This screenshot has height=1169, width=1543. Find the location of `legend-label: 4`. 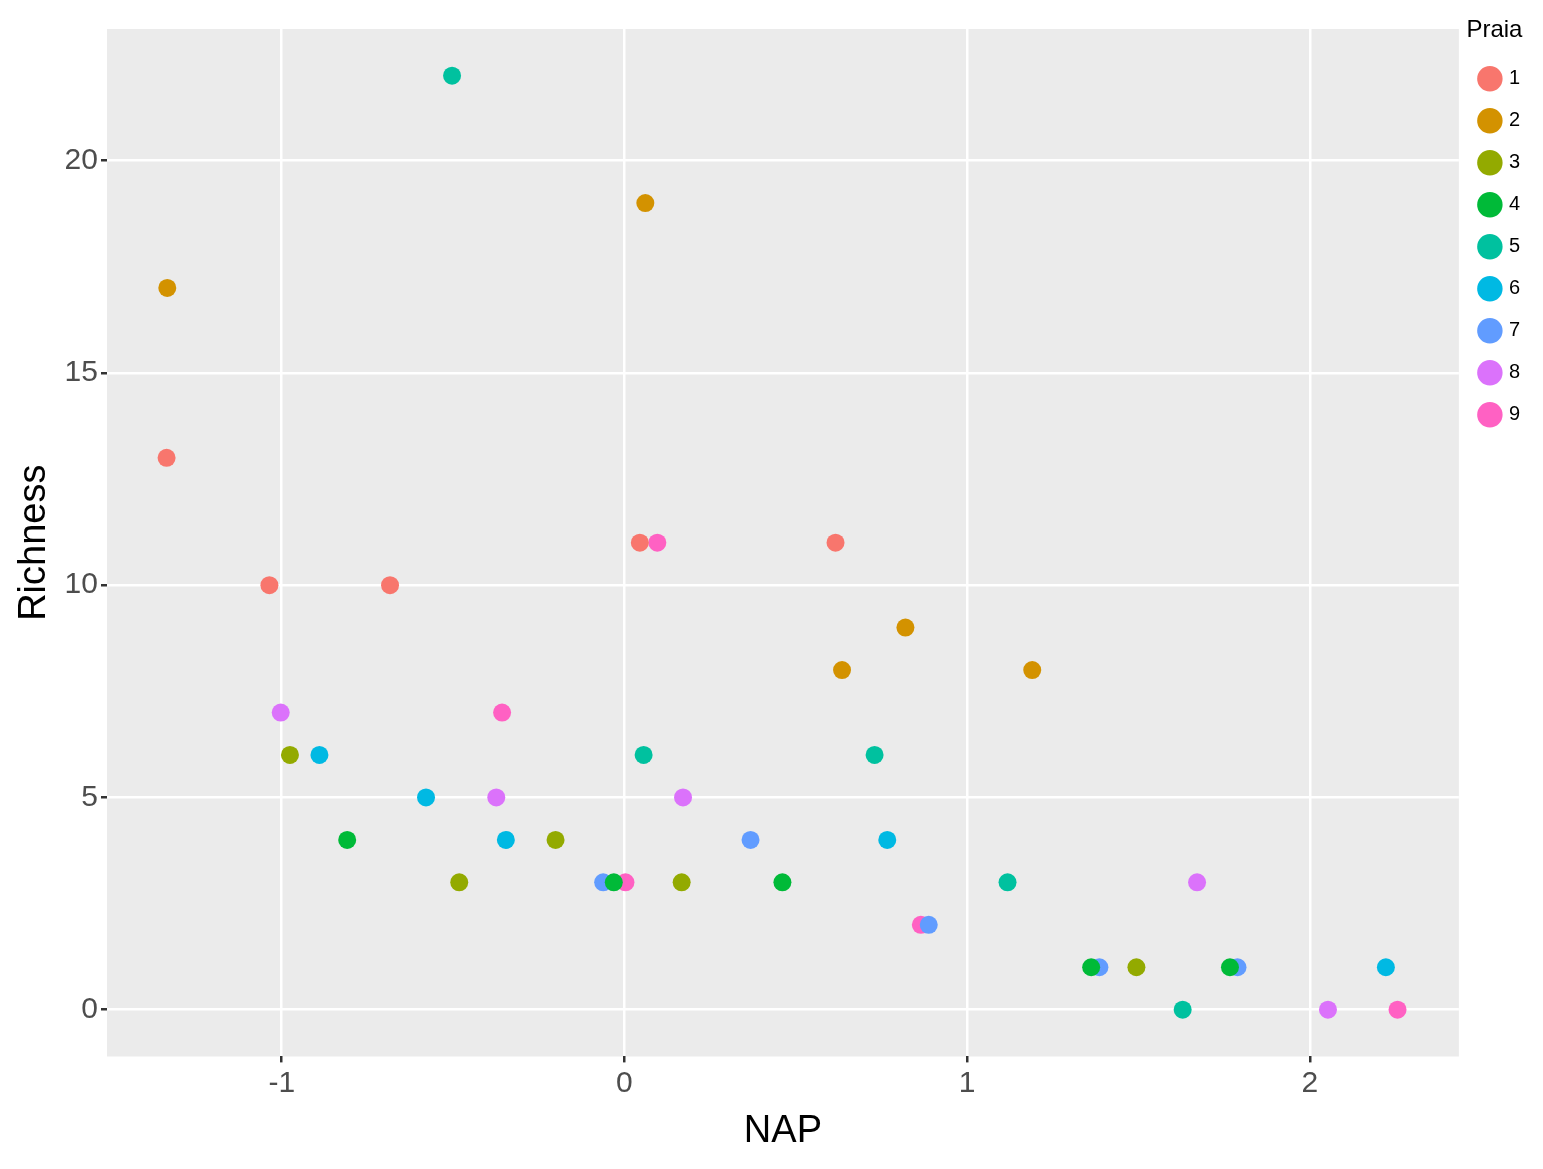

legend-label: 4 is located at coordinates (1514, 203).